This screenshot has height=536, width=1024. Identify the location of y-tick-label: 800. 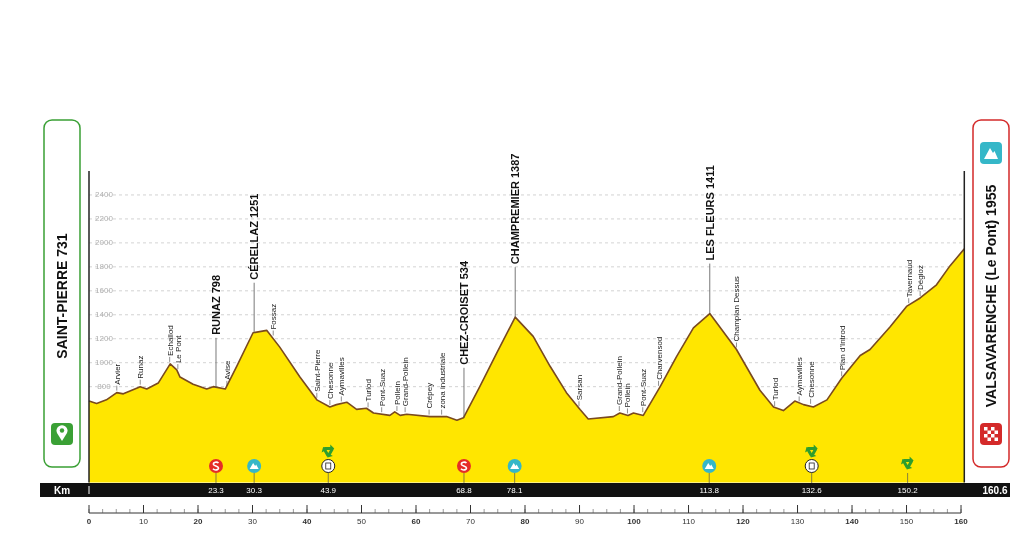
(104, 386).